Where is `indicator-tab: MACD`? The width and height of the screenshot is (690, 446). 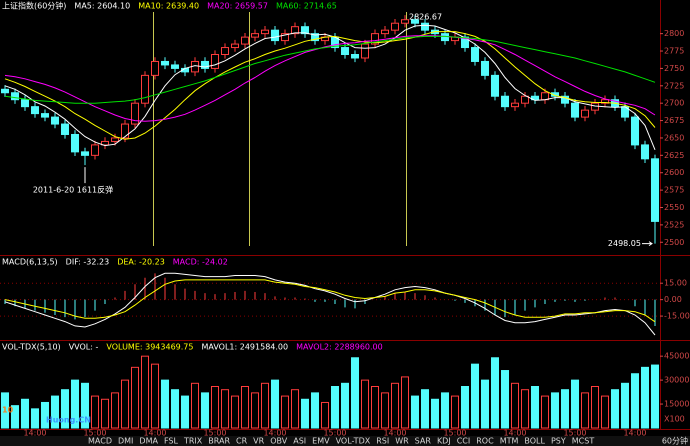
indicator-tab: MACD is located at coordinates (100, 441).